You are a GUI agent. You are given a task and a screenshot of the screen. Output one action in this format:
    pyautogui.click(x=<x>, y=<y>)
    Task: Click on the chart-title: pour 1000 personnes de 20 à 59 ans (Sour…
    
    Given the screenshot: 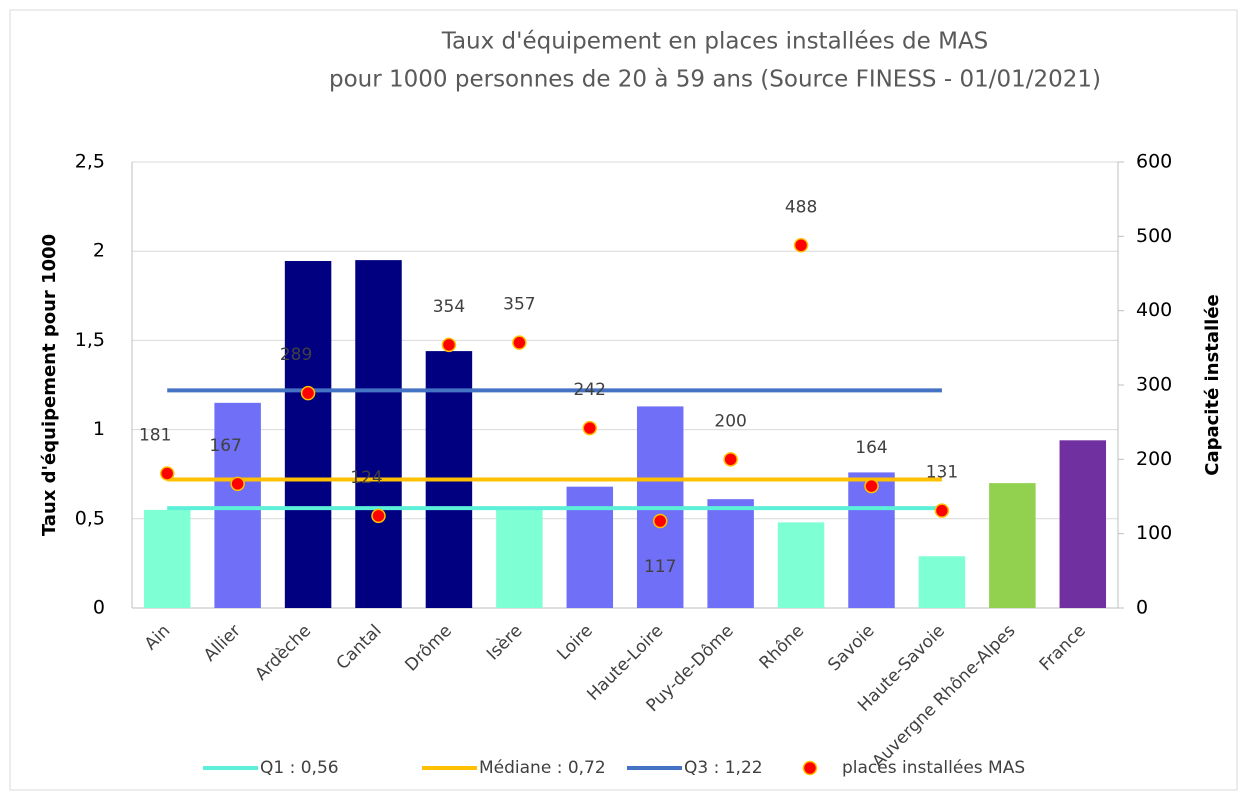 What is the action you would take?
    pyautogui.click(x=715, y=80)
    